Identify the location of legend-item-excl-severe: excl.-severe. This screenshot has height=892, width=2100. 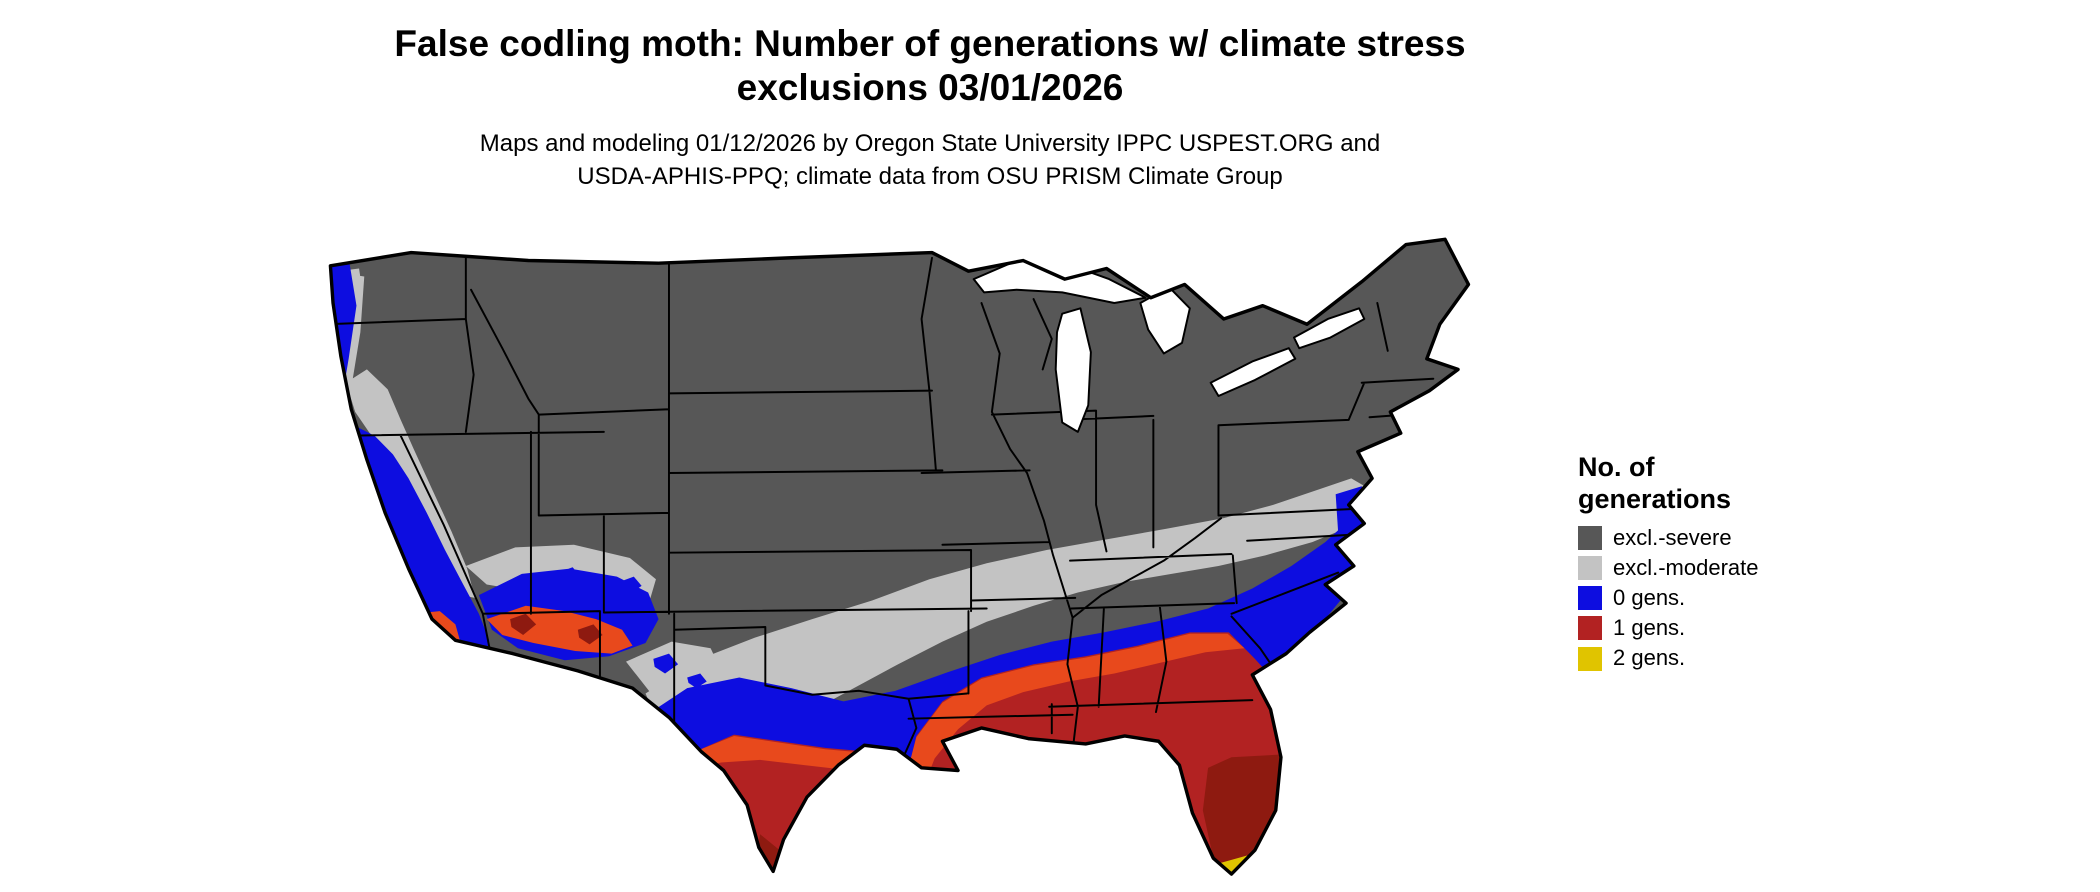
(1728, 537).